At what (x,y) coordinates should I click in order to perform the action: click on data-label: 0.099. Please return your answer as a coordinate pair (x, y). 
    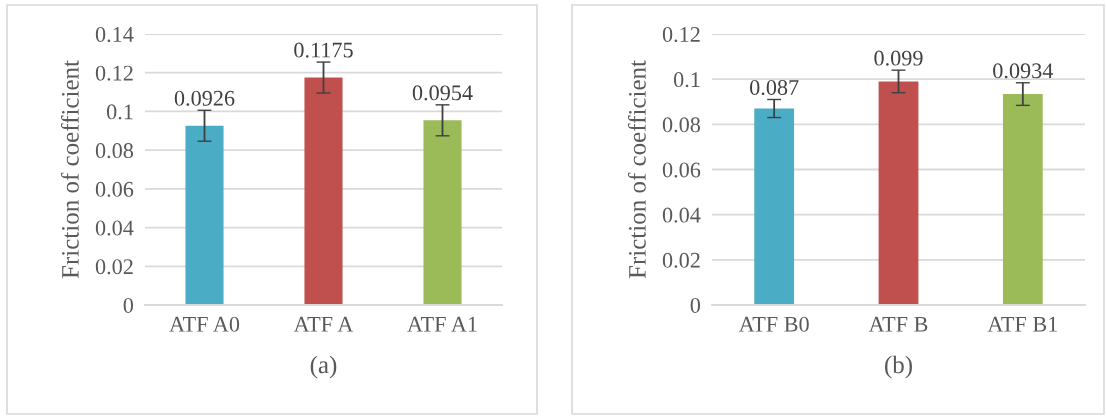
    Looking at the image, I should click on (898, 58).